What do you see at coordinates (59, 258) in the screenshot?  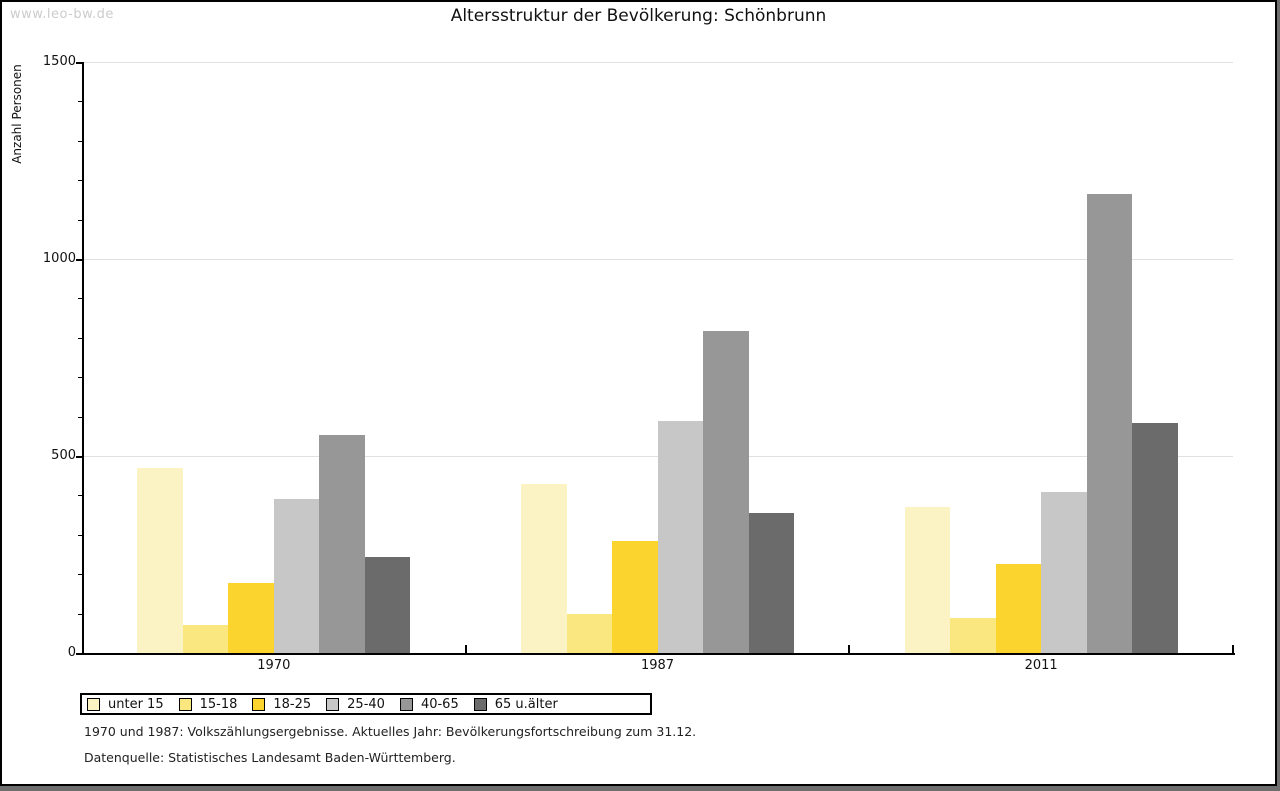 I see `y-tick-label-1000: 1000` at bounding box center [59, 258].